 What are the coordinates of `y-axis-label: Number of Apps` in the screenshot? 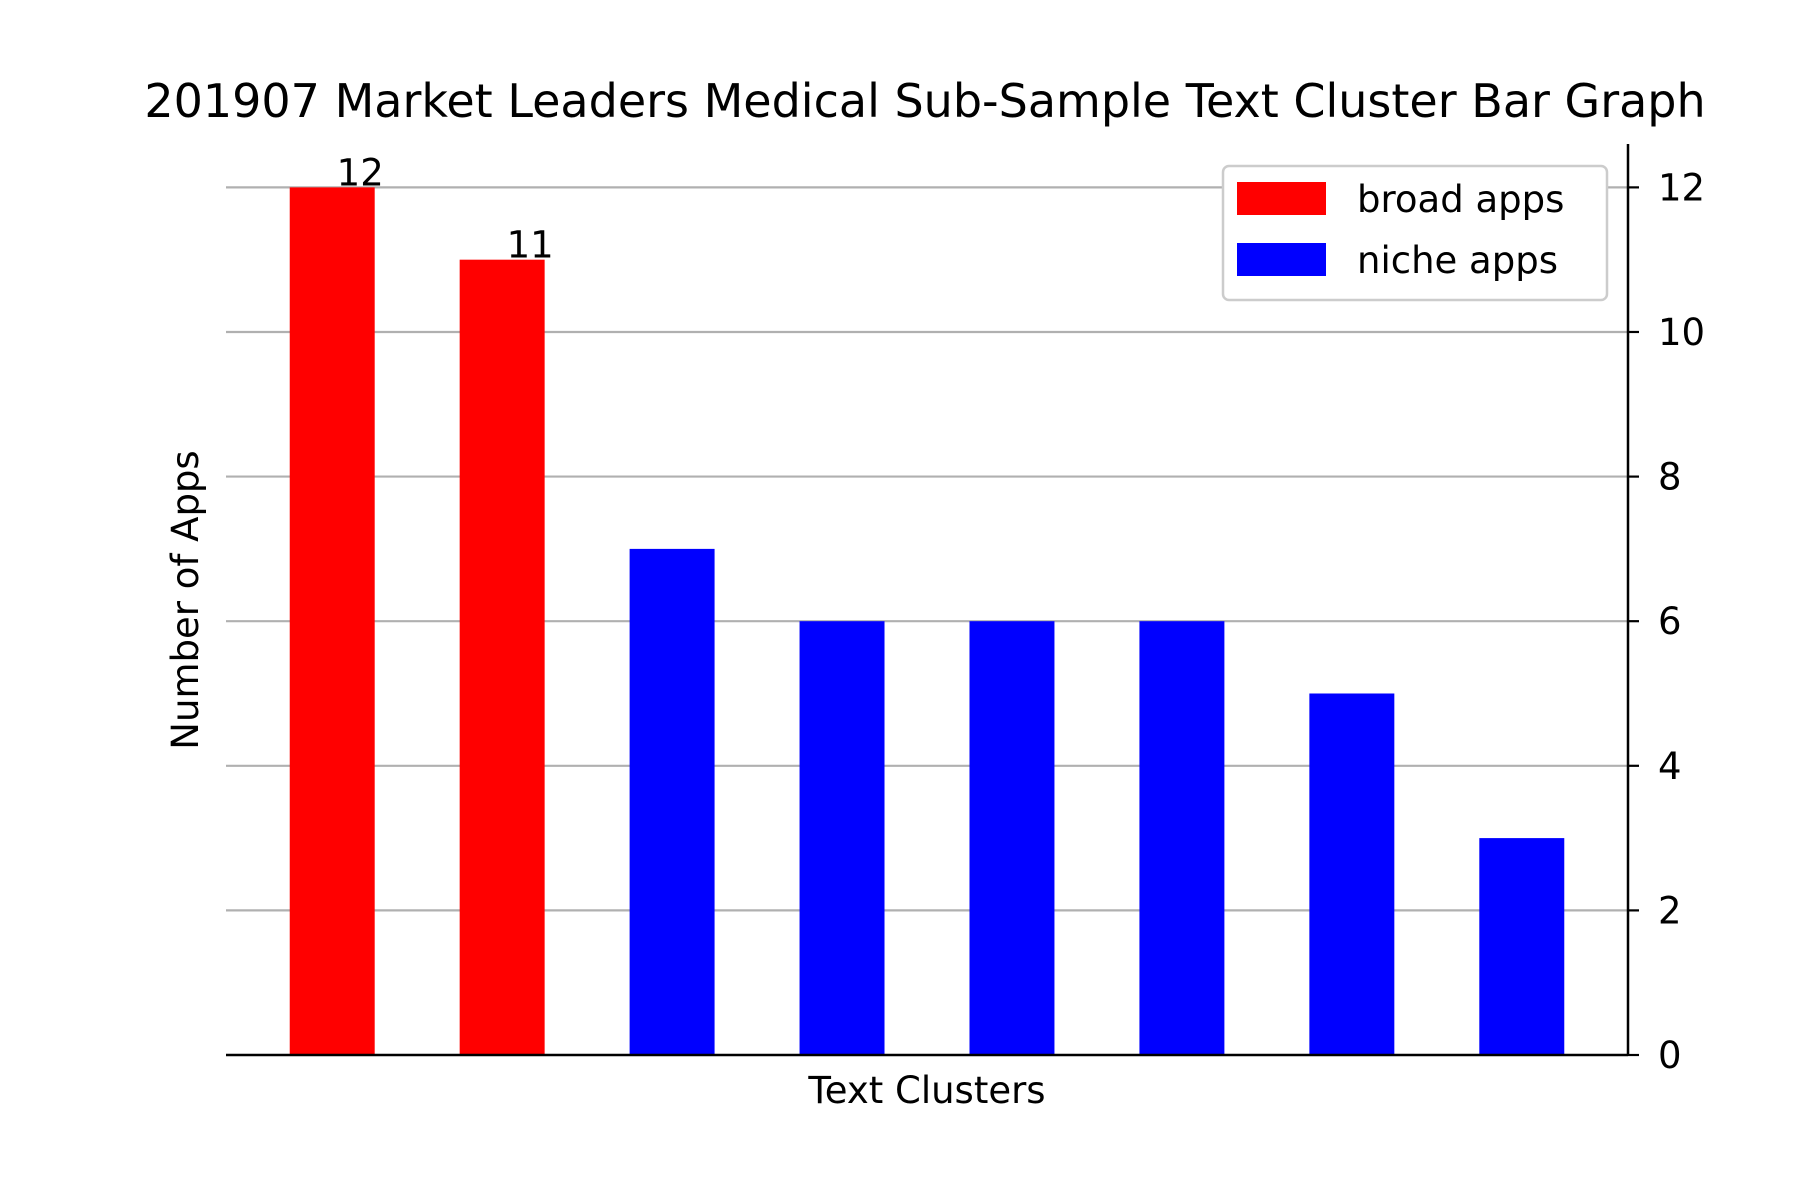 It's located at (185, 599).